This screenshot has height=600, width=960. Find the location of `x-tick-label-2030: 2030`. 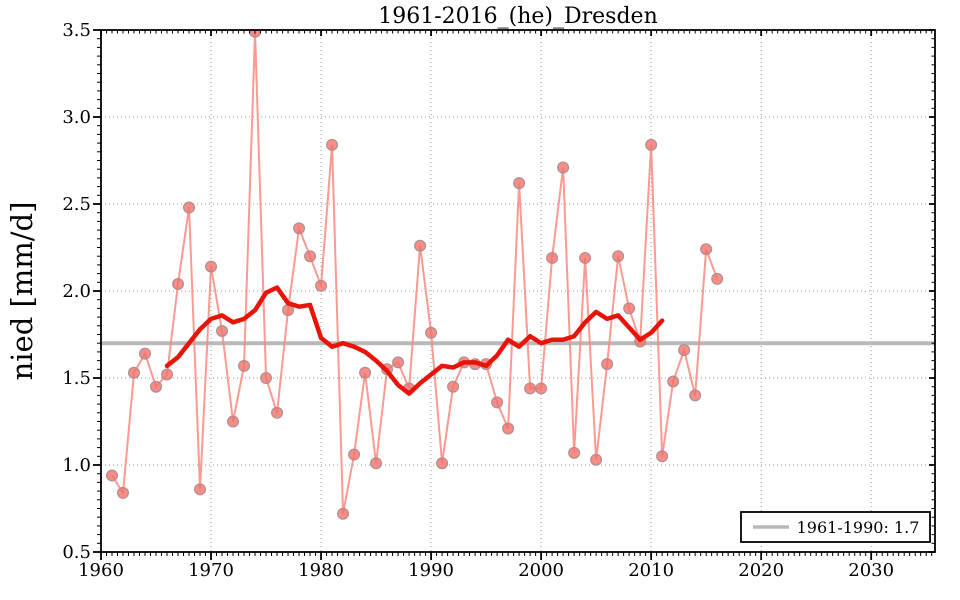

x-tick-label-2030: 2030 is located at coordinates (871, 570).